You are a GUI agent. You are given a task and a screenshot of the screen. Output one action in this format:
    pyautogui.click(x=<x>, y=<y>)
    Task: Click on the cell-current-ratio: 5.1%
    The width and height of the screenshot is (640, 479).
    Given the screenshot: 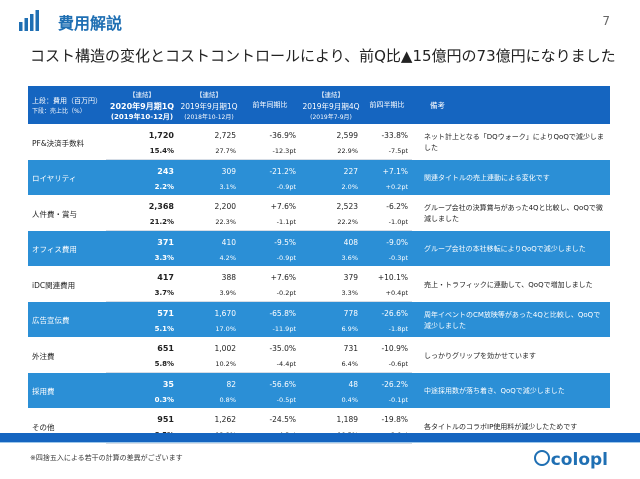 What is the action you would take?
    pyautogui.click(x=142, y=329)
    